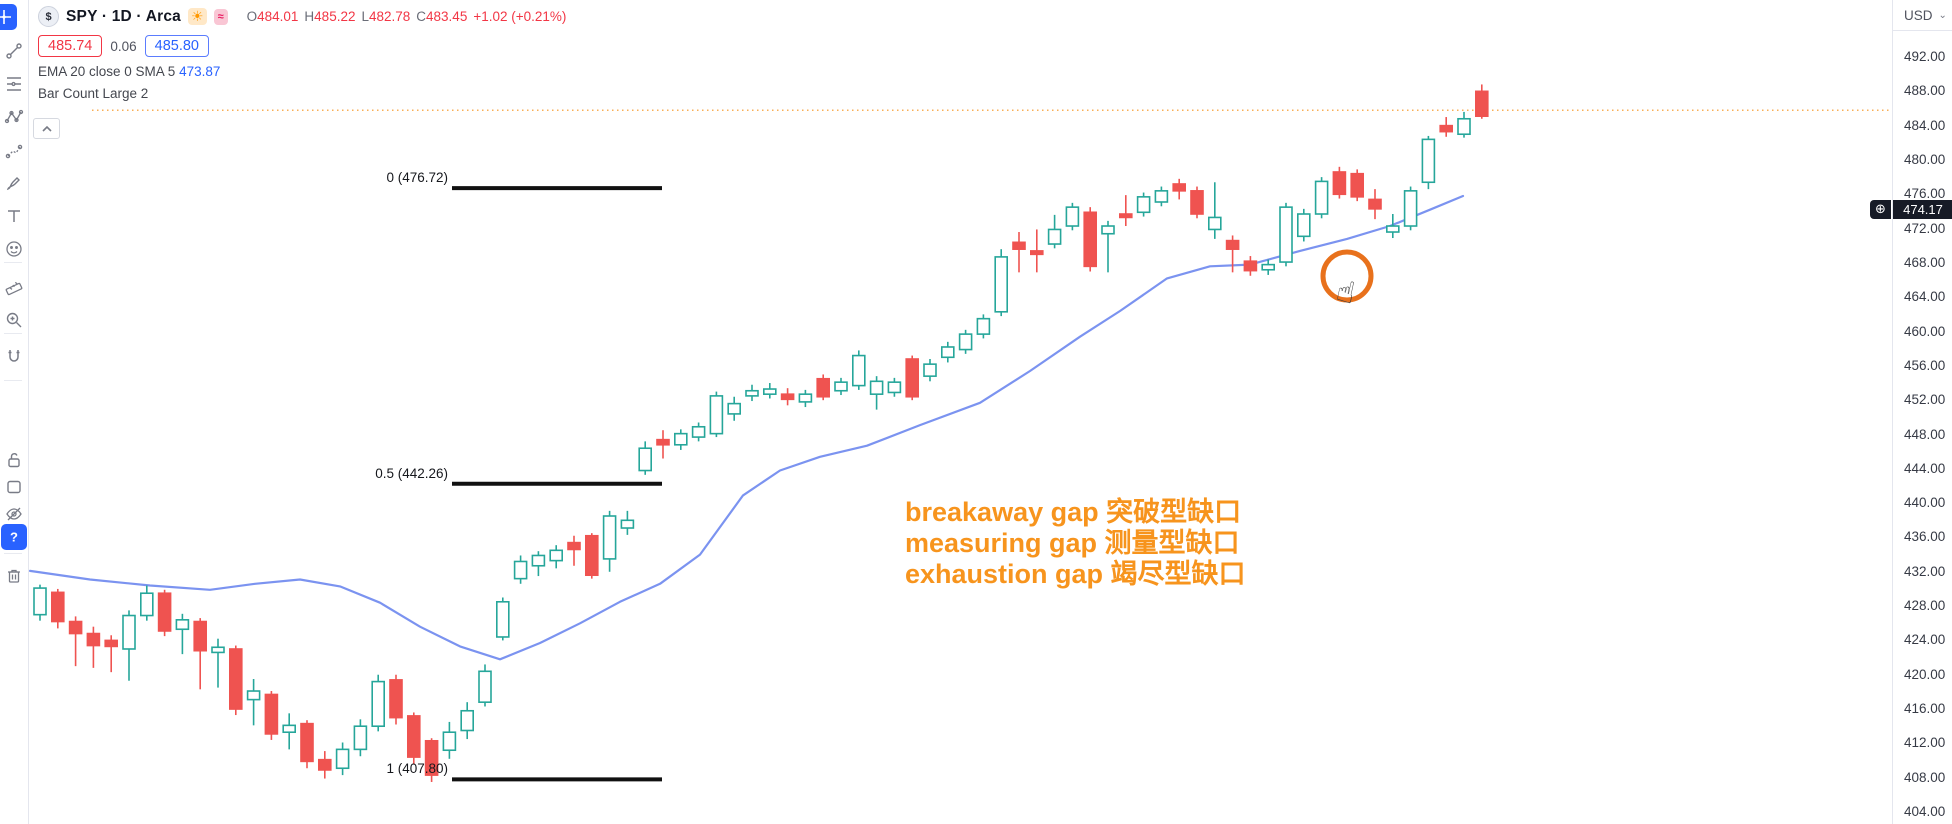  I want to click on price-axis-label: 440.00, so click(1925, 503).